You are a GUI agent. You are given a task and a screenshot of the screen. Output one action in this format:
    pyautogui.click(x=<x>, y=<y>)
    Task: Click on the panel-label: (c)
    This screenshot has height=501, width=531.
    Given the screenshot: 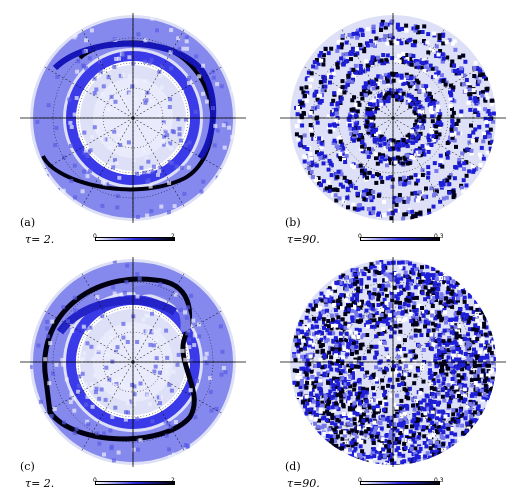 What is the action you would take?
    pyautogui.click(x=27, y=466)
    